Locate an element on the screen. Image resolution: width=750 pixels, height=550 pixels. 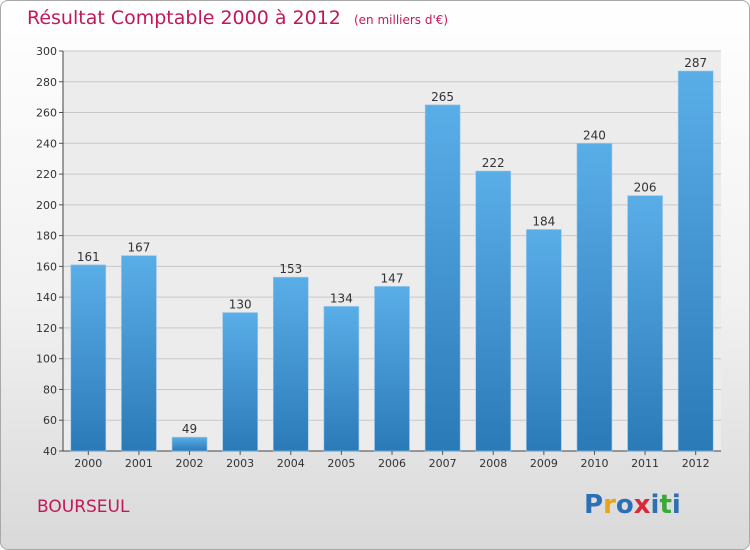
bar-value-label: 222 is located at coordinates (493, 163).